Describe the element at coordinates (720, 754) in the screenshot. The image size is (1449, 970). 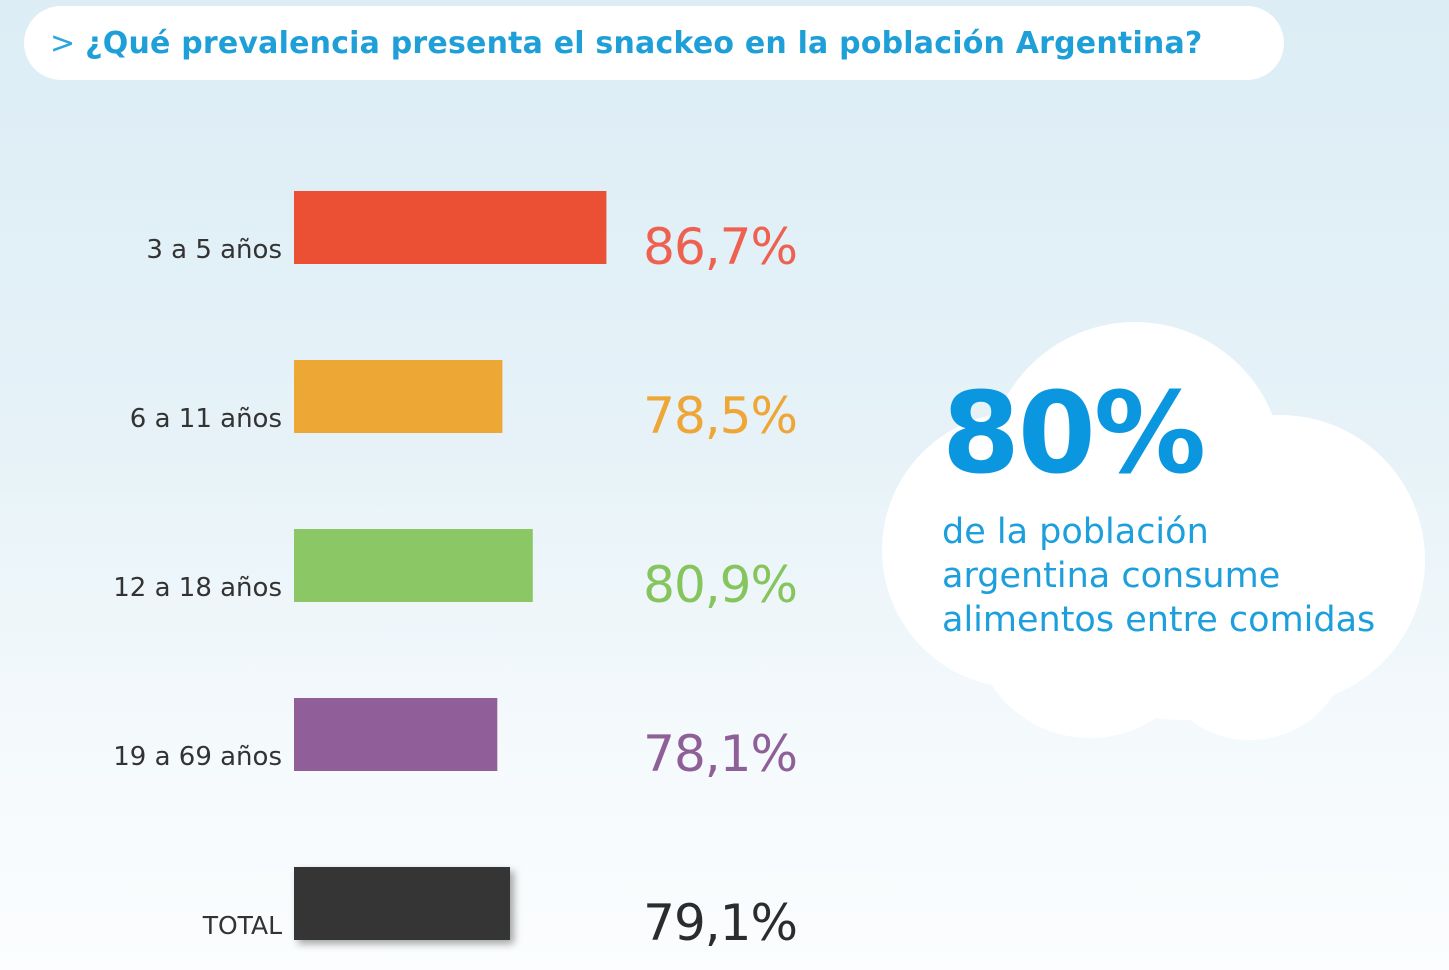
I see `value-label-3: 78,1%` at that location.